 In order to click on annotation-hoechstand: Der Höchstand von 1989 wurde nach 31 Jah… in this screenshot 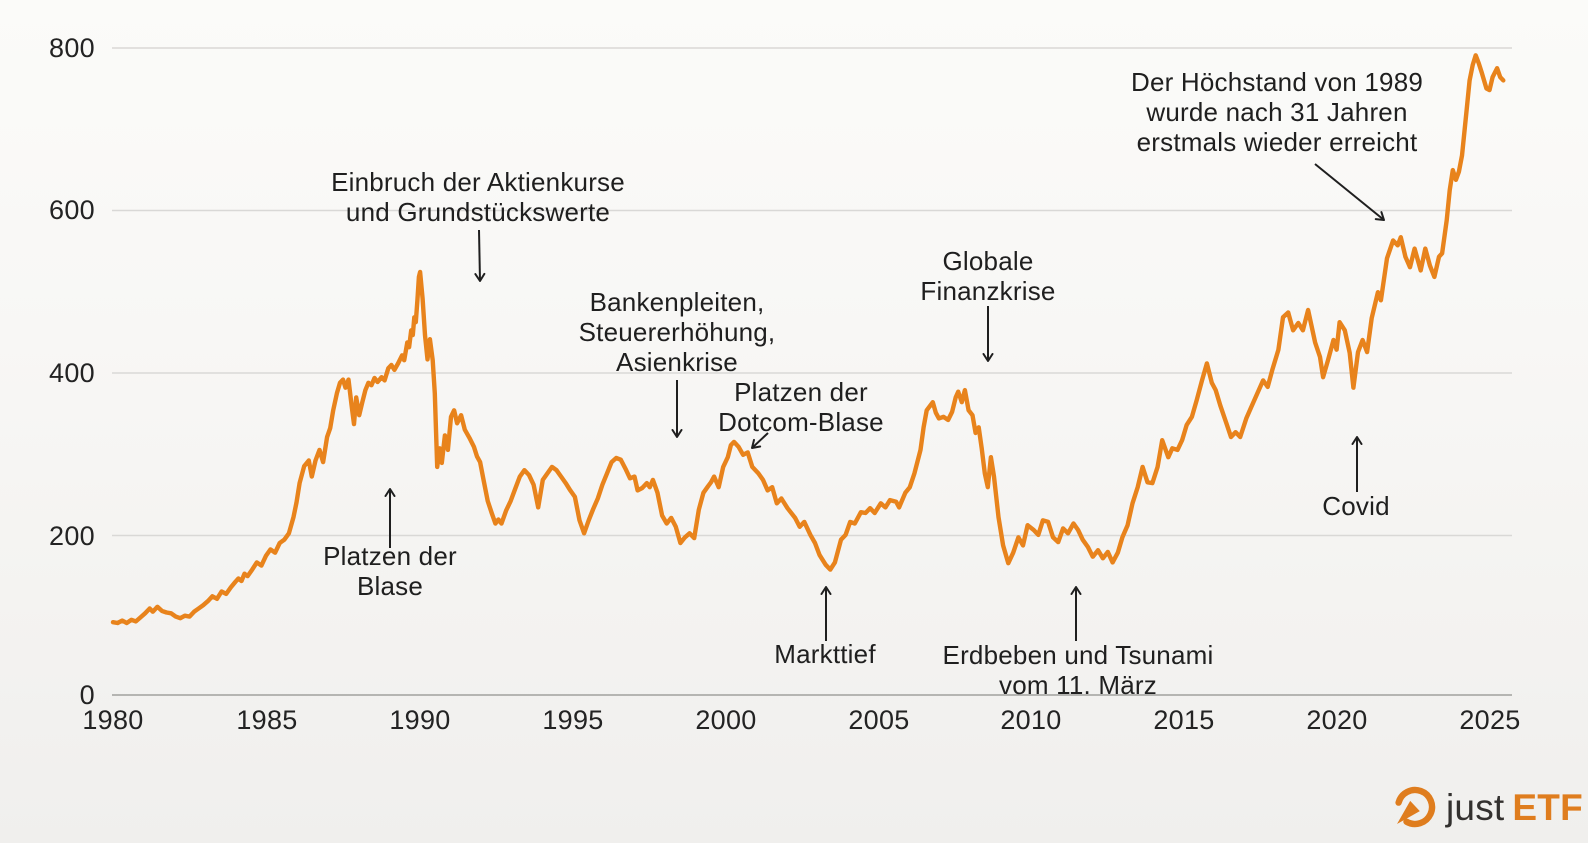, I will do `click(1277, 112)`.